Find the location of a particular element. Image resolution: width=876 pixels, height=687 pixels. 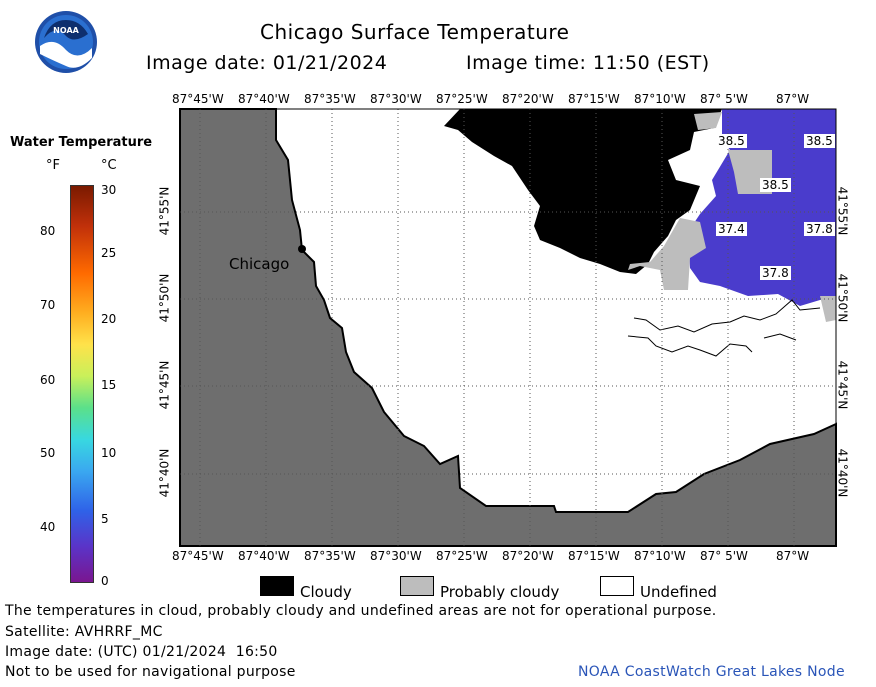

colorbar is located at coordinates (82, 384).